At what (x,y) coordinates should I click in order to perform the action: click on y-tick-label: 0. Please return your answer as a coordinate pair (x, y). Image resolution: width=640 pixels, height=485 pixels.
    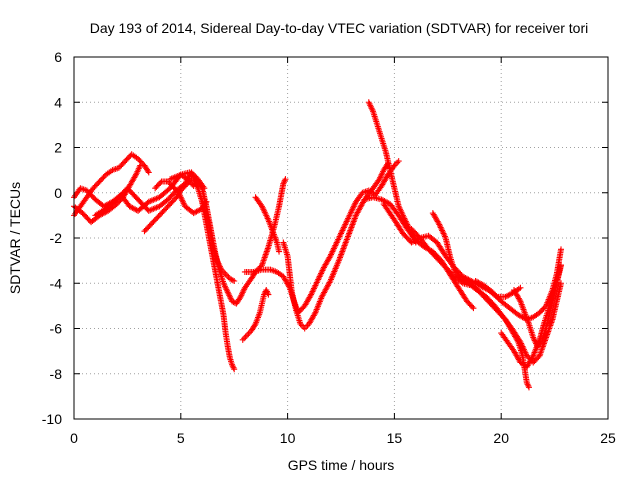
    Looking at the image, I should click on (58, 193).